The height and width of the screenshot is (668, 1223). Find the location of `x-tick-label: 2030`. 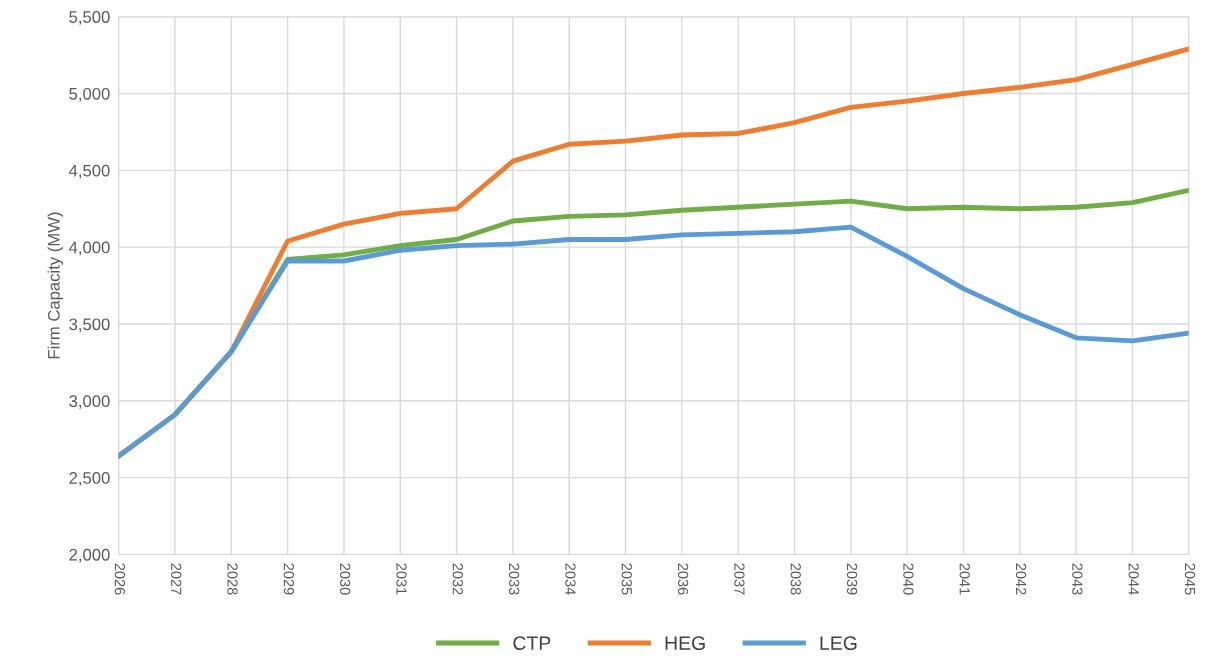

x-tick-label: 2030 is located at coordinates (345, 579).